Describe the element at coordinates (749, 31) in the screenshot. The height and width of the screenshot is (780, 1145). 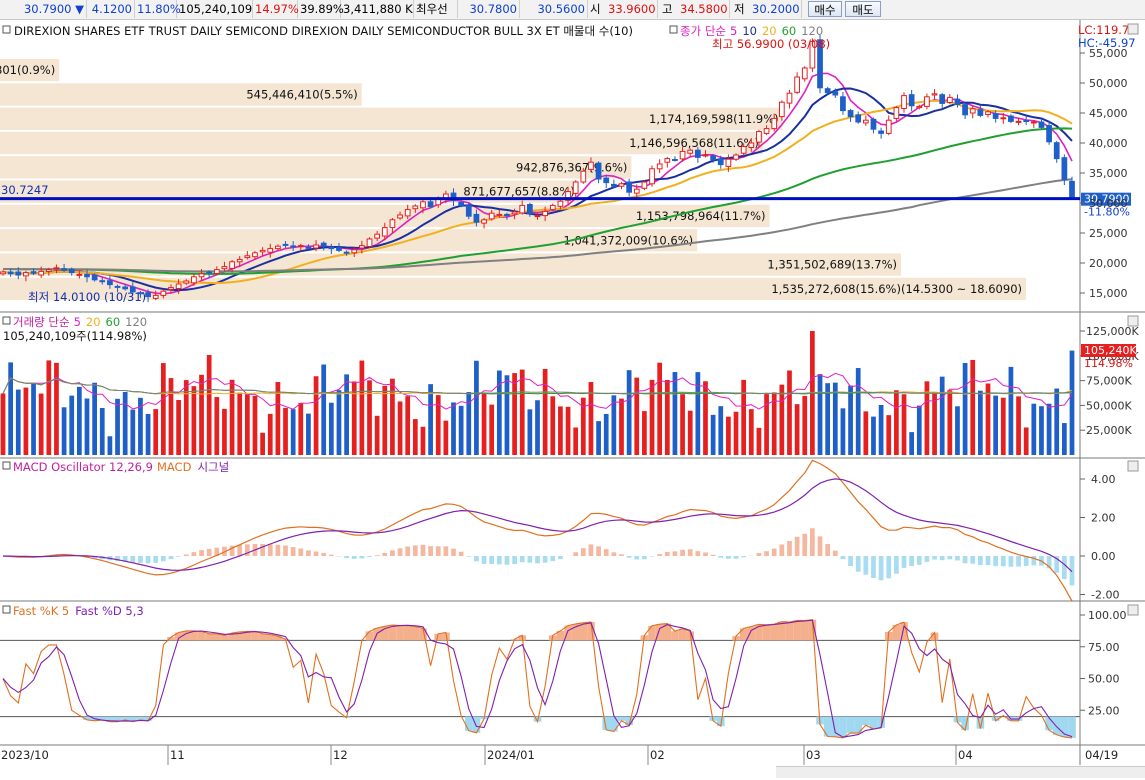
I see `ma-10-label: 10` at that location.